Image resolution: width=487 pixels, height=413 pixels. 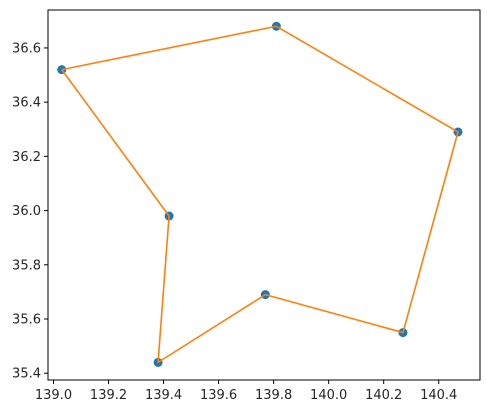 What do you see at coordinates (218, 395) in the screenshot?
I see `x-tick-label: 139.6` at bounding box center [218, 395].